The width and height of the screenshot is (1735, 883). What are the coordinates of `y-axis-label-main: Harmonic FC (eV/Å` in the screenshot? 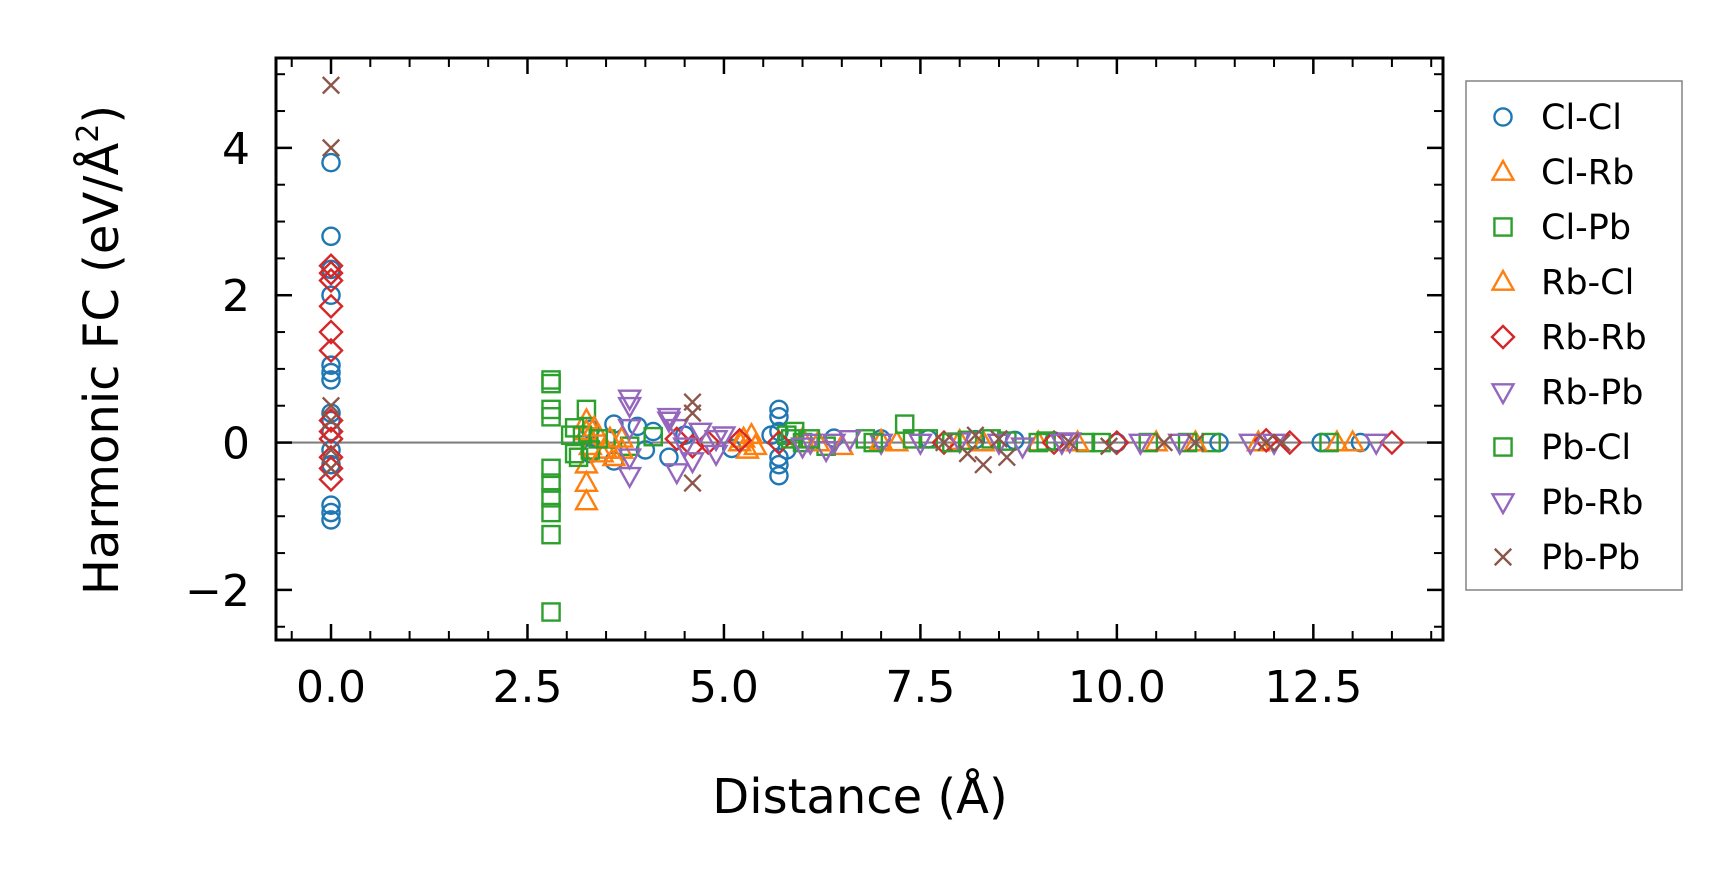 It's located at (101, 369).